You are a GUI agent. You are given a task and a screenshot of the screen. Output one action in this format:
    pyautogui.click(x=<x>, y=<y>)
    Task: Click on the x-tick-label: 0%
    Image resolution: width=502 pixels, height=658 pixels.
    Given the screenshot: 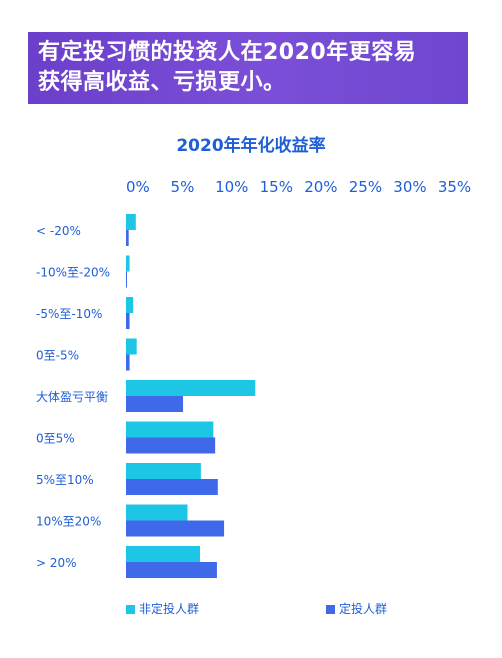 What is the action you would take?
    pyautogui.click(x=138, y=187)
    